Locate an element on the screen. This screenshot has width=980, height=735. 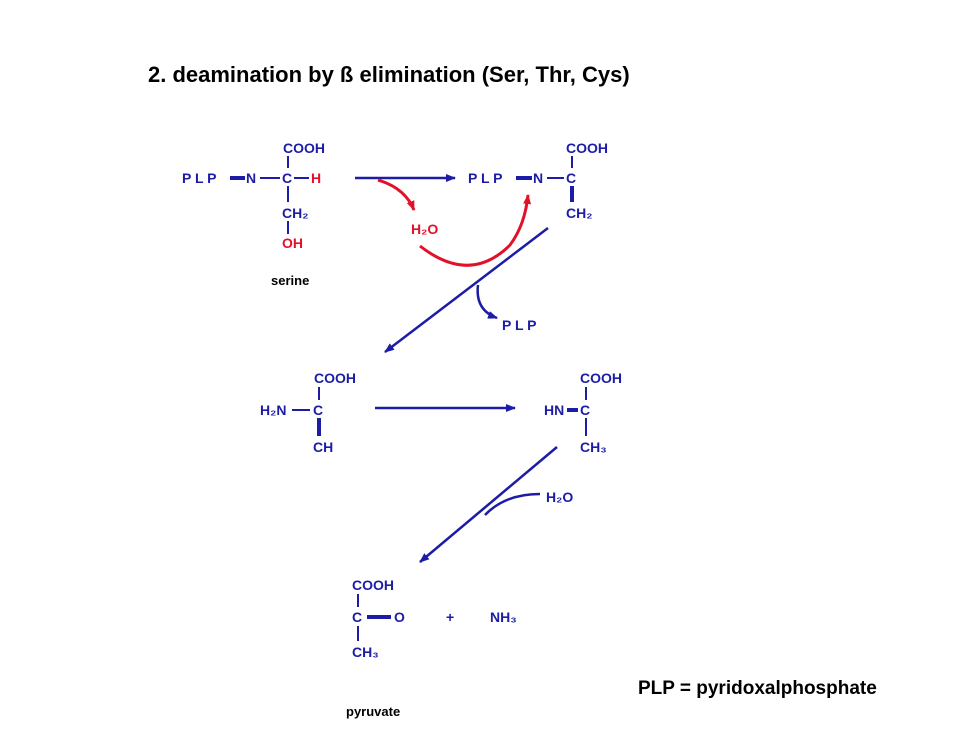
released: P L P is located at coordinates (519, 325).